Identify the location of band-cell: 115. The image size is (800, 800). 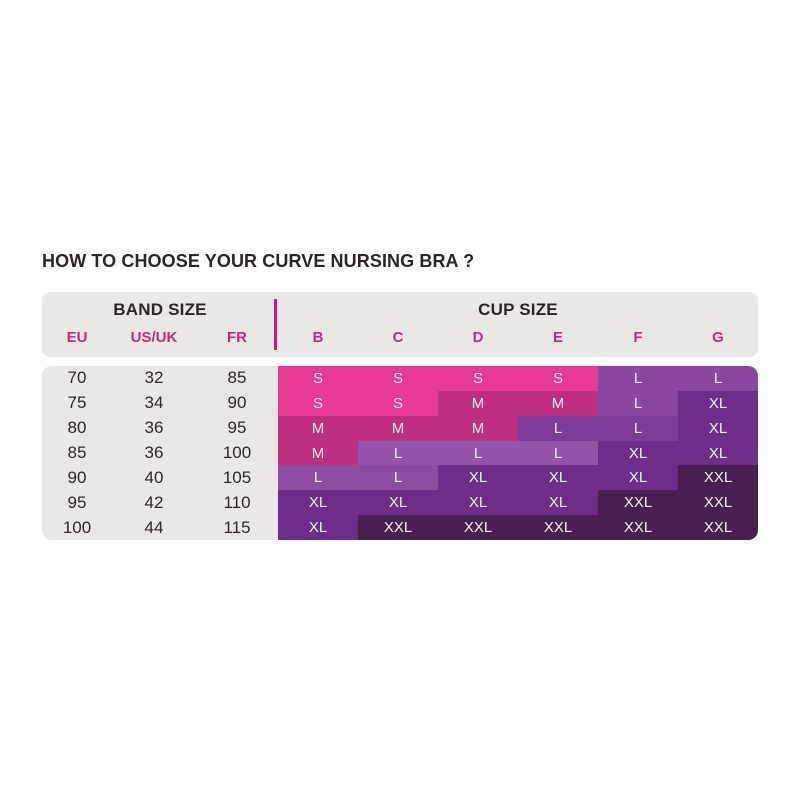
(237, 527).